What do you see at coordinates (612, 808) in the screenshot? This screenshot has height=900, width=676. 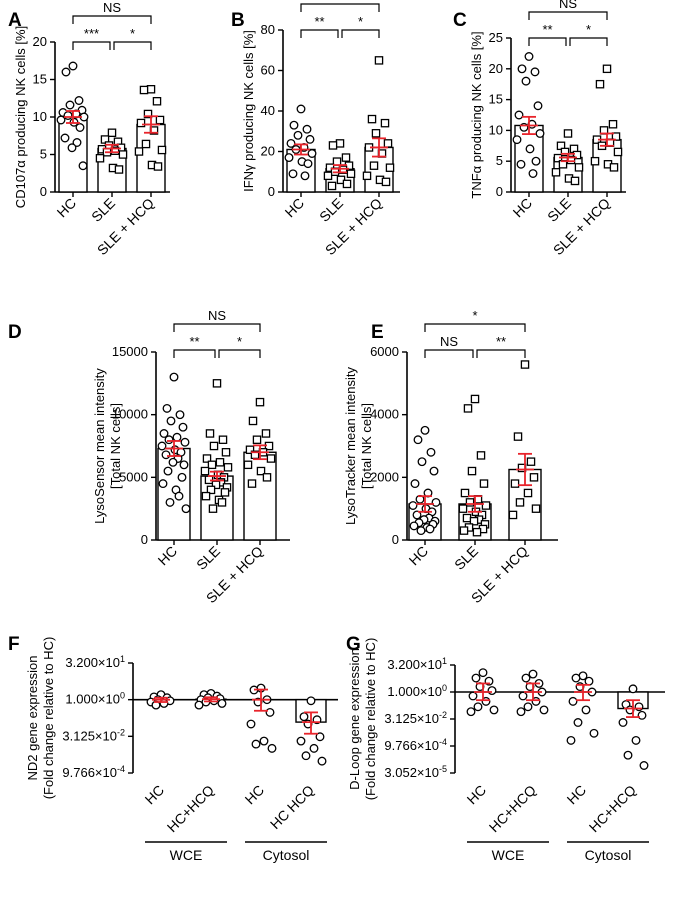 I see `x-tick-label: HC+HCQ` at bounding box center [612, 808].